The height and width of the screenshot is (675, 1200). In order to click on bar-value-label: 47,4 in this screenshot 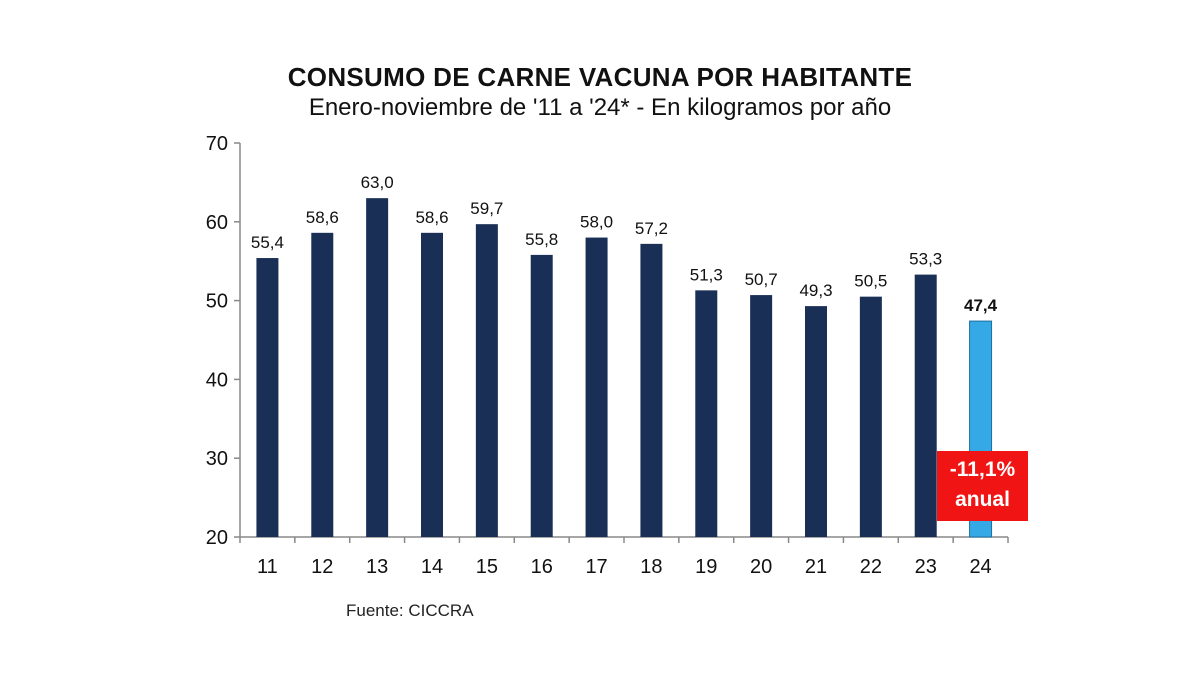, I will do `click(981, 305)`.